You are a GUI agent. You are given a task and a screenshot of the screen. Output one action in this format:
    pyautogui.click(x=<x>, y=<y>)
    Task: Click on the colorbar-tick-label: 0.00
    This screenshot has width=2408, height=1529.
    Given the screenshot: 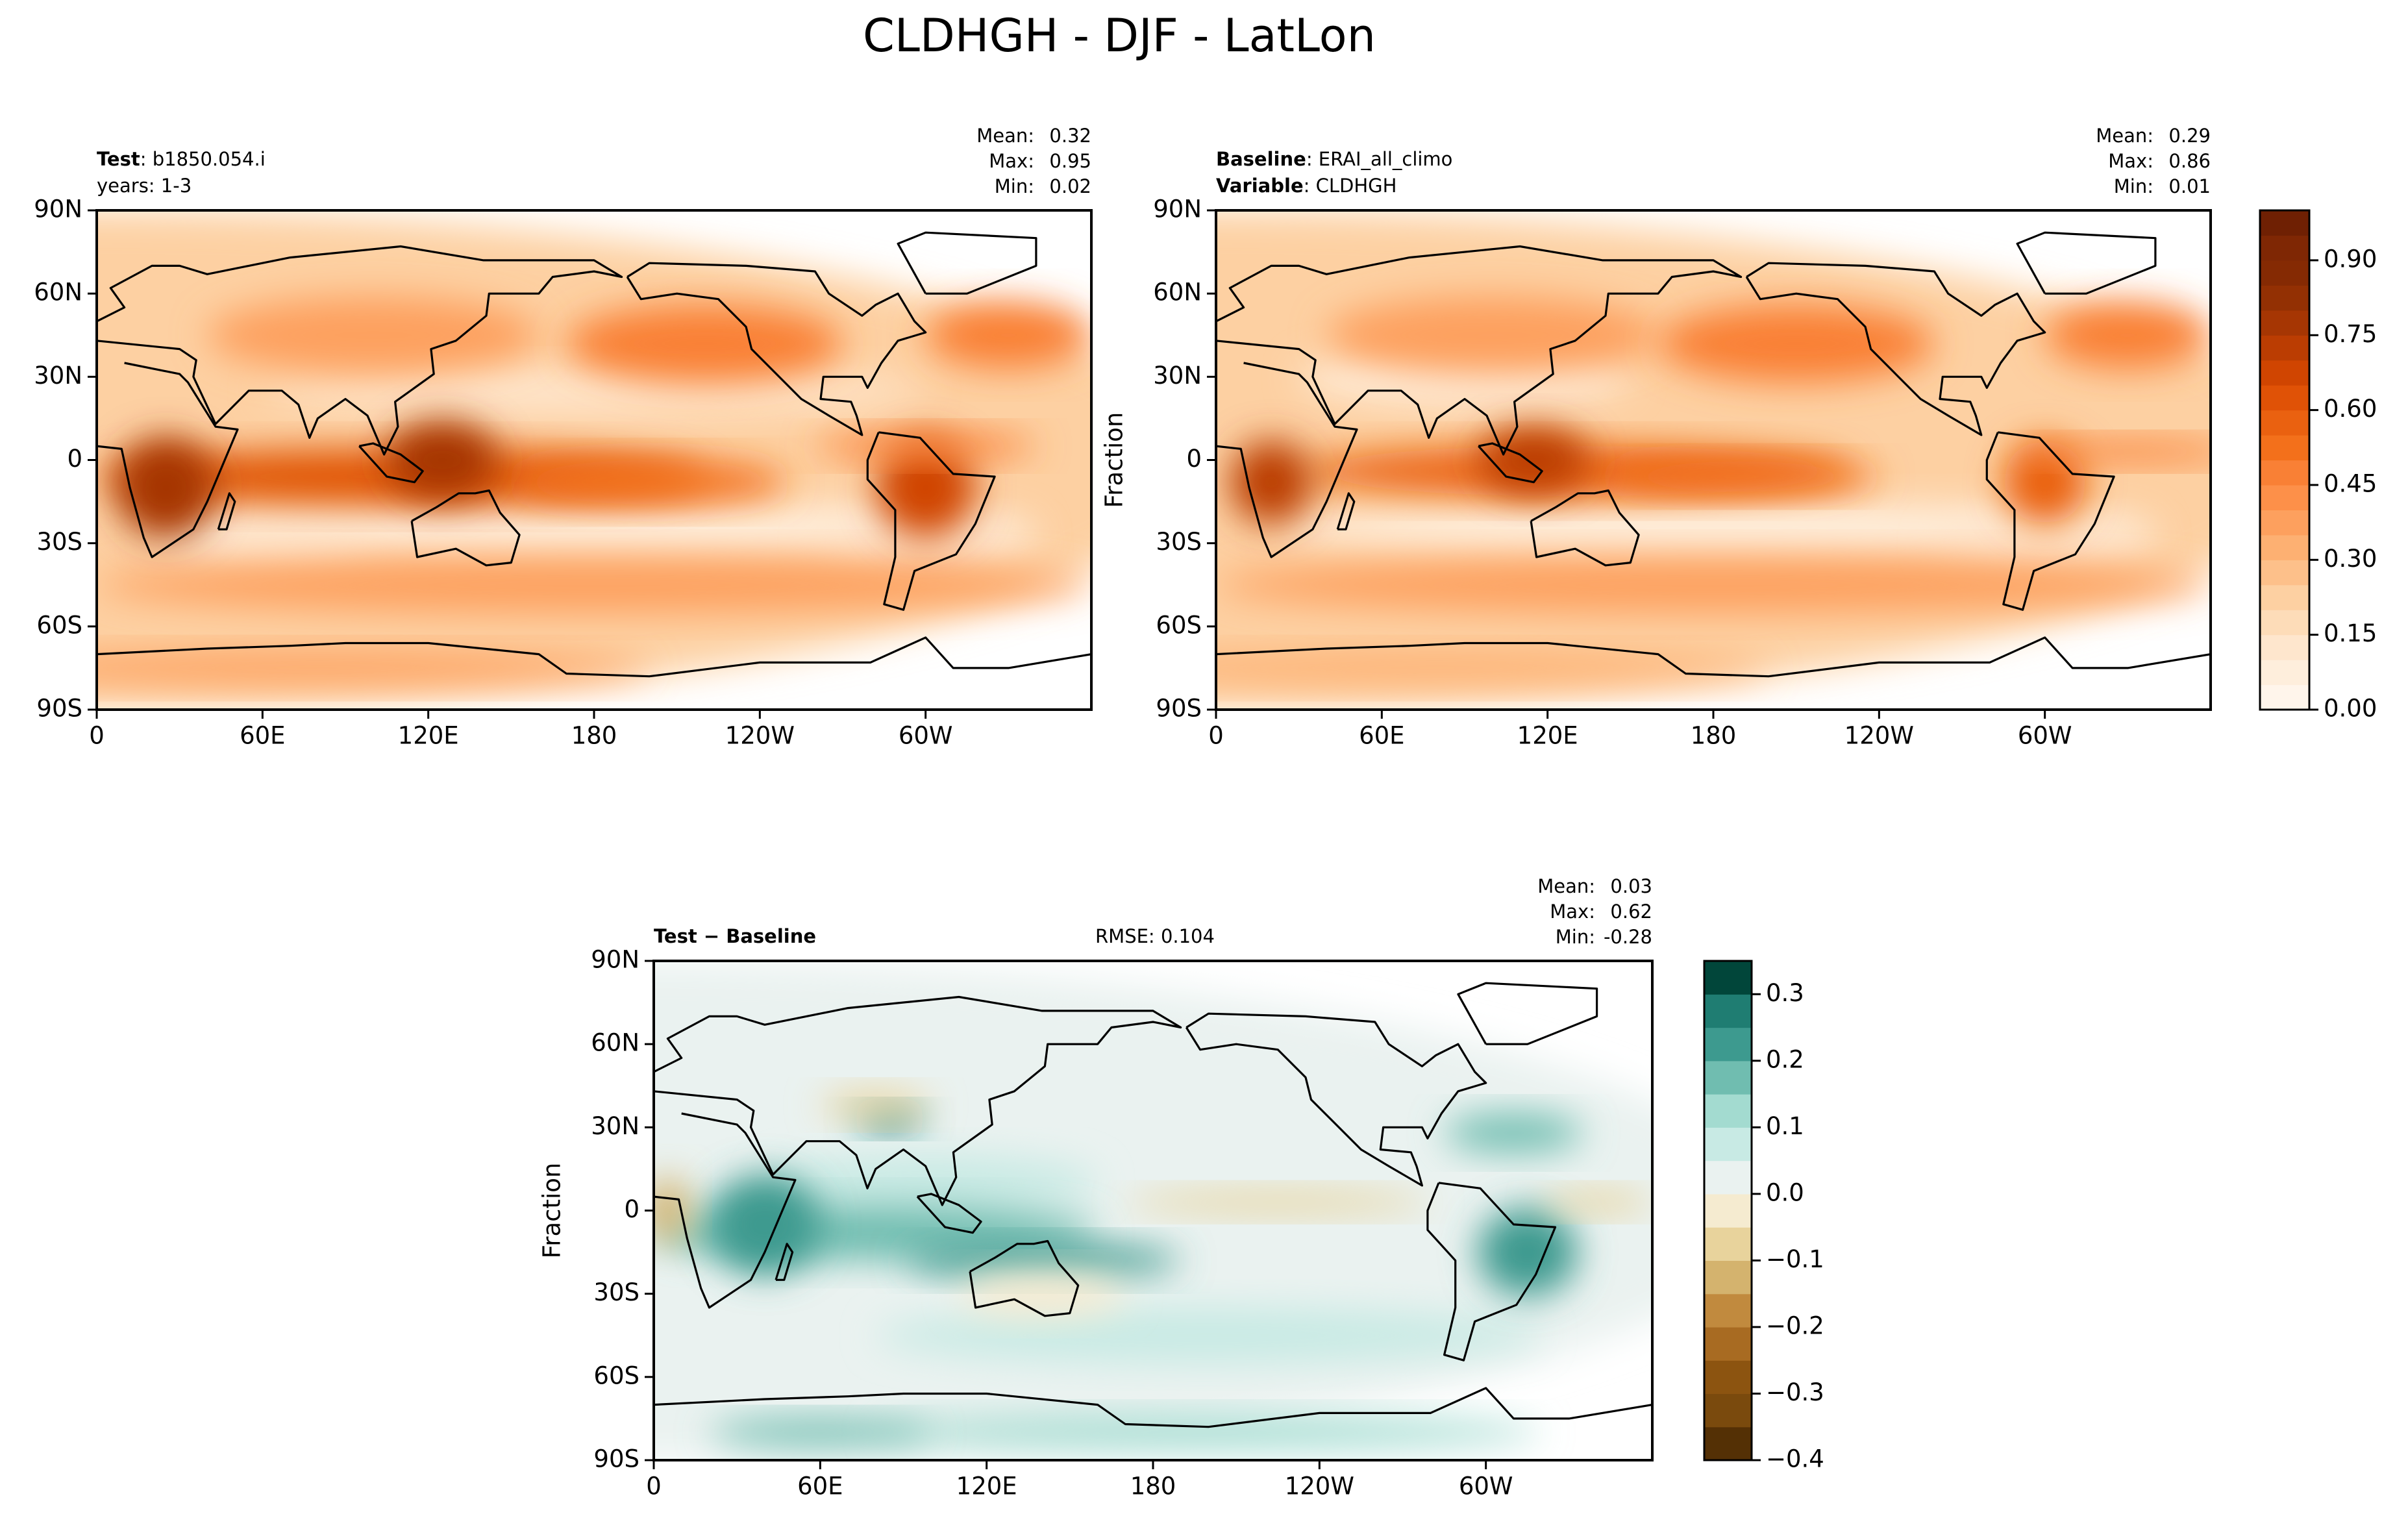 What is the action you would take?
    pyautogui.click(x=2350, y=709)
    